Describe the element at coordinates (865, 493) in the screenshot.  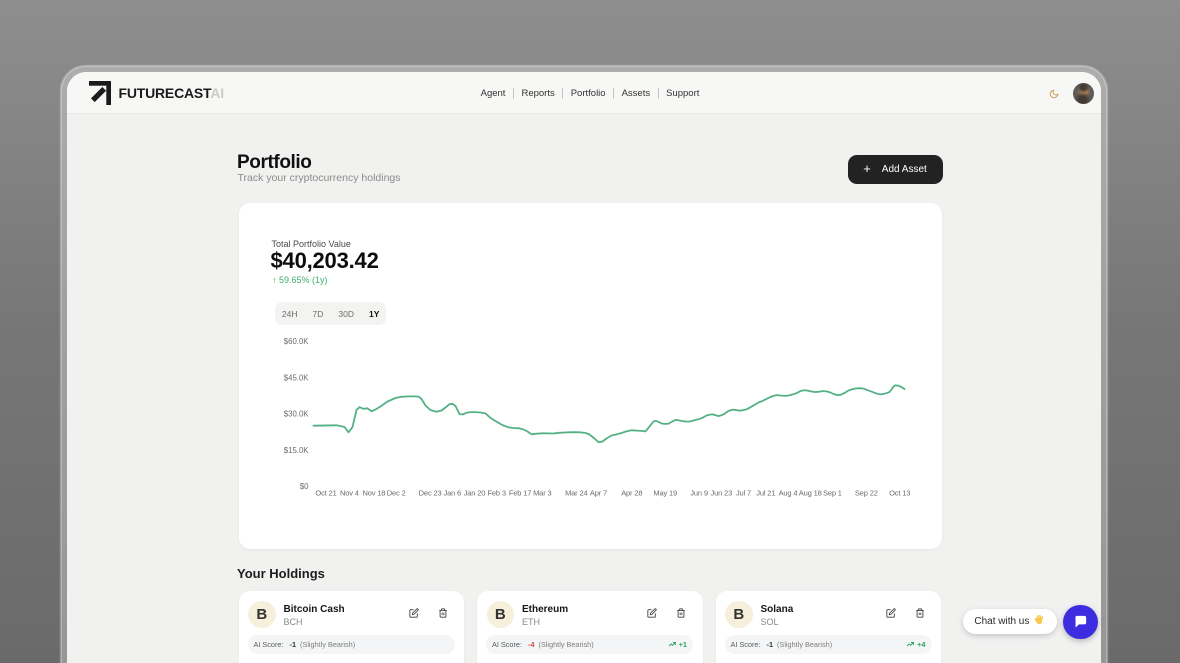
I see `svg-text: Sep 22` at that location.